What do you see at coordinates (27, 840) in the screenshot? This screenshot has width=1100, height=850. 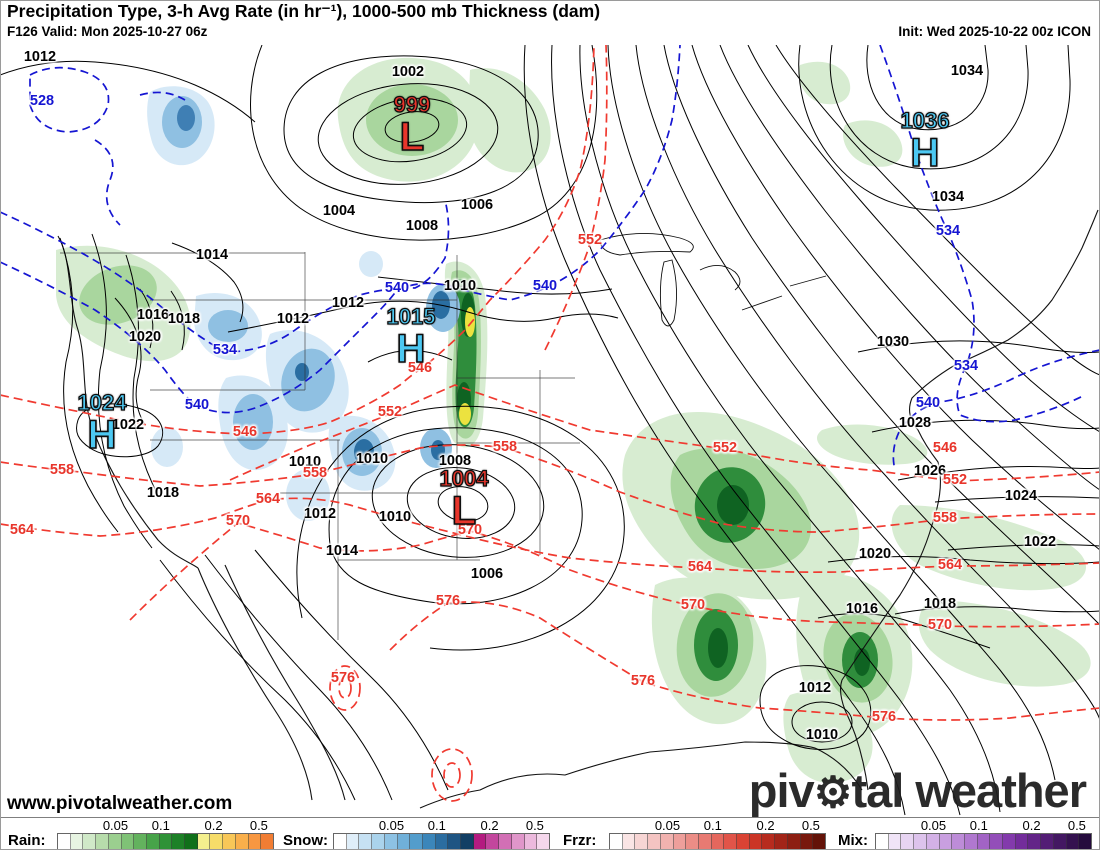 I see `legend-label: Rain:` at bounding box center [27, 840].